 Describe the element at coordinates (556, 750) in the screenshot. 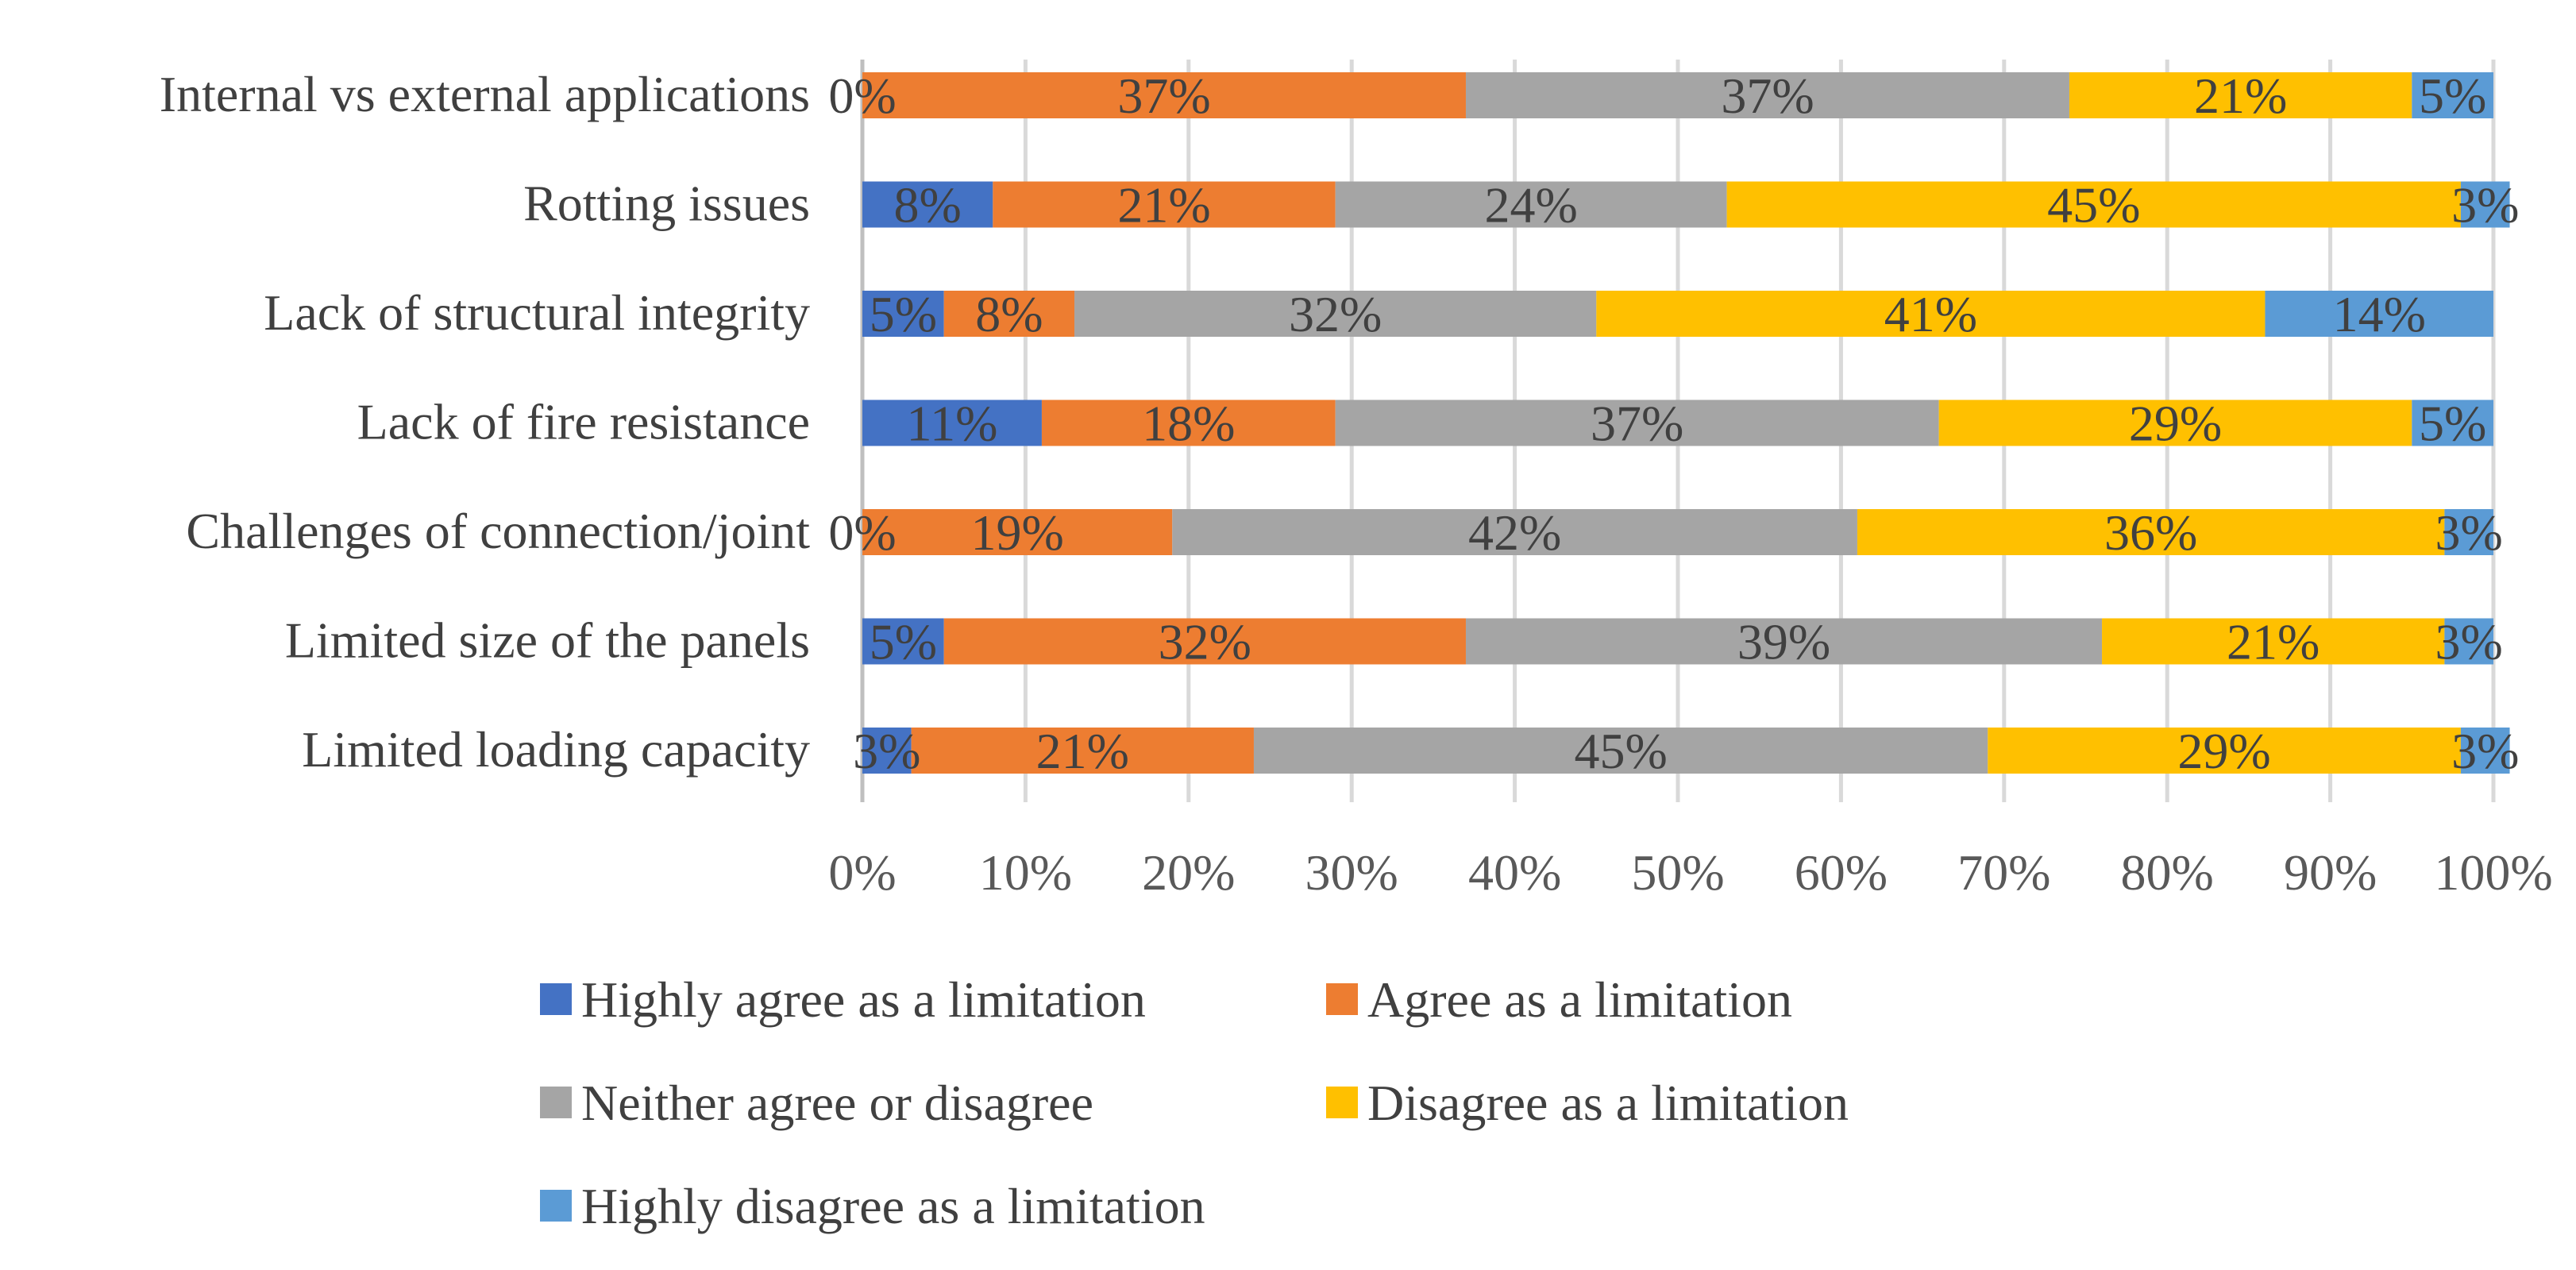

I see `category-label: Limited loading capacity` at that location.